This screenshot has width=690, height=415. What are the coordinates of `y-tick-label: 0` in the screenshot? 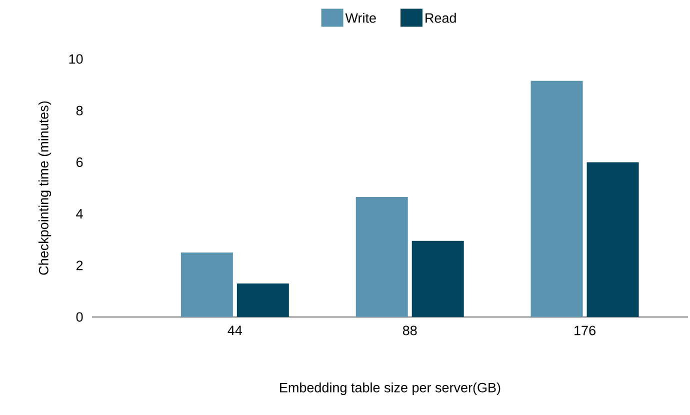 It's located at (79, 317).